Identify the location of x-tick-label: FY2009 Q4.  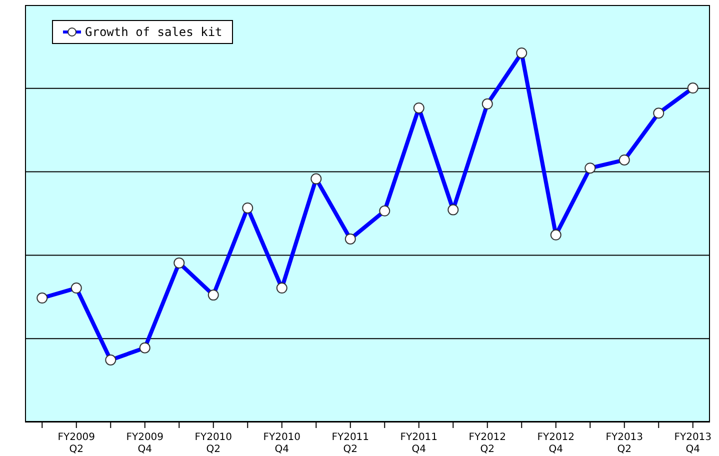
(145, 443).